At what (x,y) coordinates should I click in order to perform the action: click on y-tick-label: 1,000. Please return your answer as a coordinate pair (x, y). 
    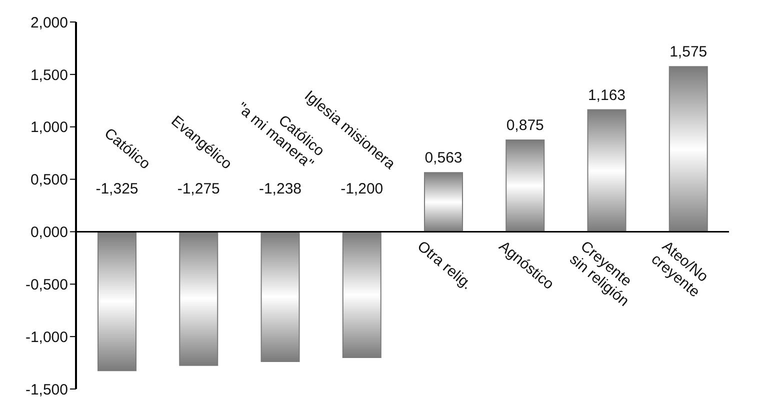
    Looking at the image, I should click on (49, 127).